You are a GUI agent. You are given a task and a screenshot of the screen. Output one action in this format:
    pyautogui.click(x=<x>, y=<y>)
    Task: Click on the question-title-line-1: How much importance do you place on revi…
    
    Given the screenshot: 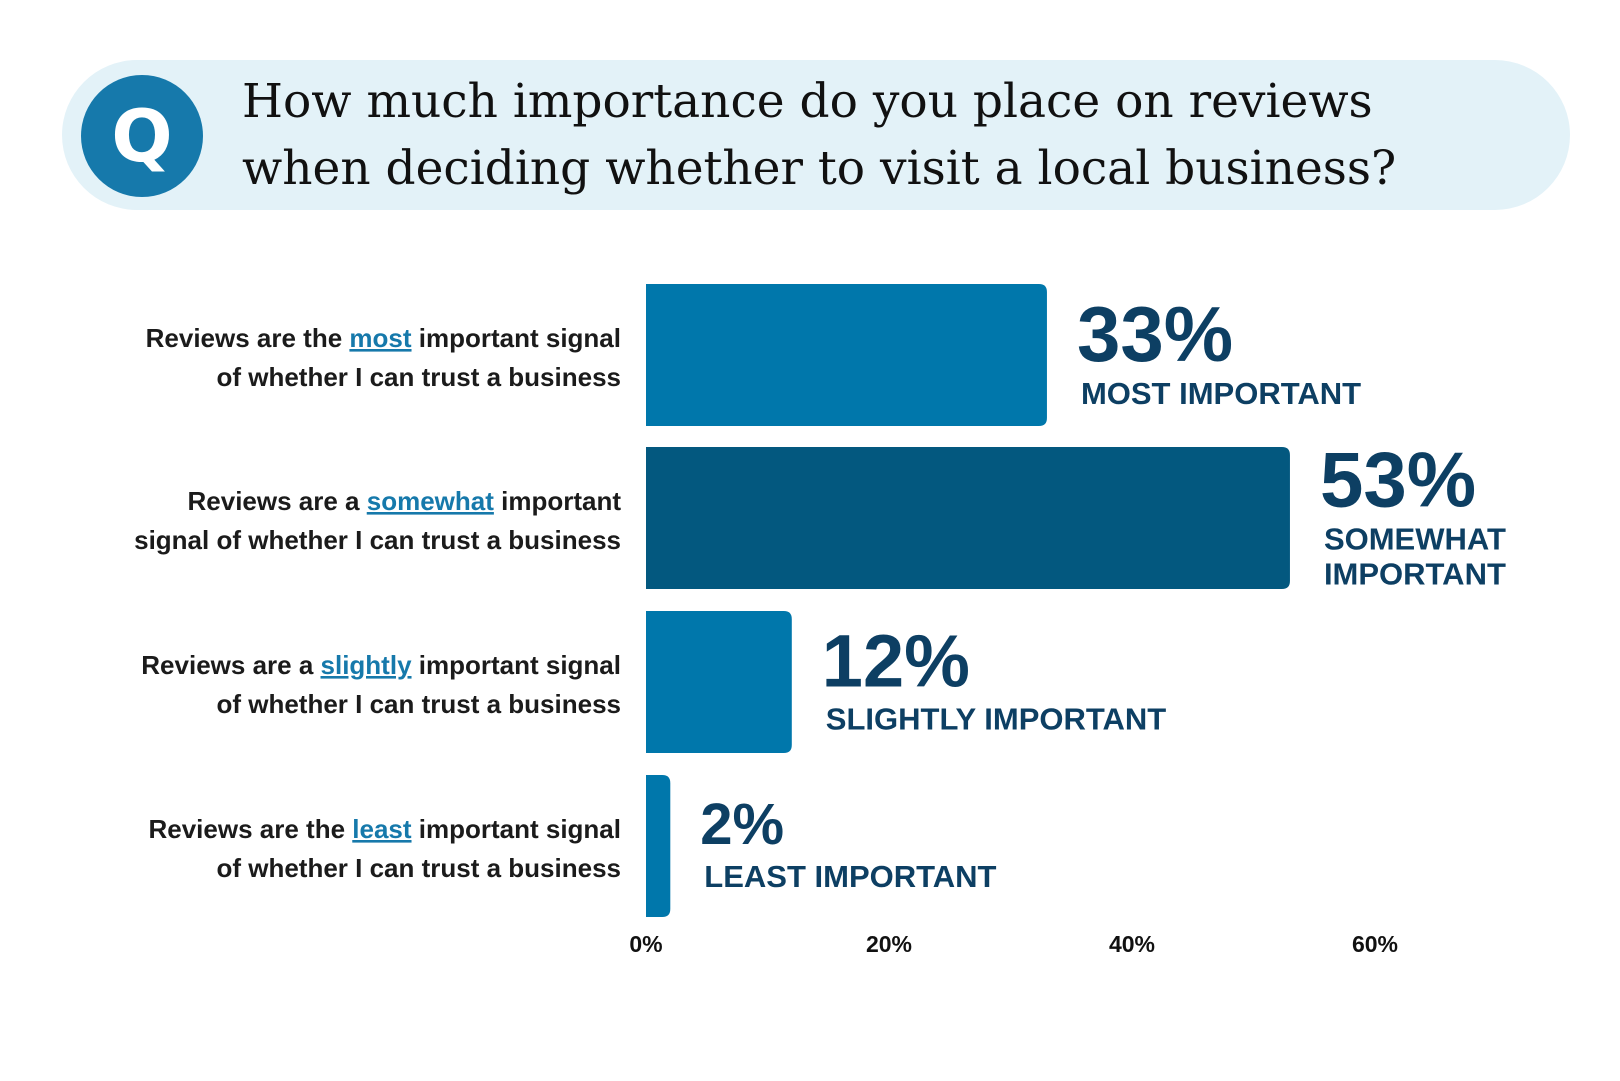 What is the action you would take?
    pyautogui.click(x=807, y=101)
    